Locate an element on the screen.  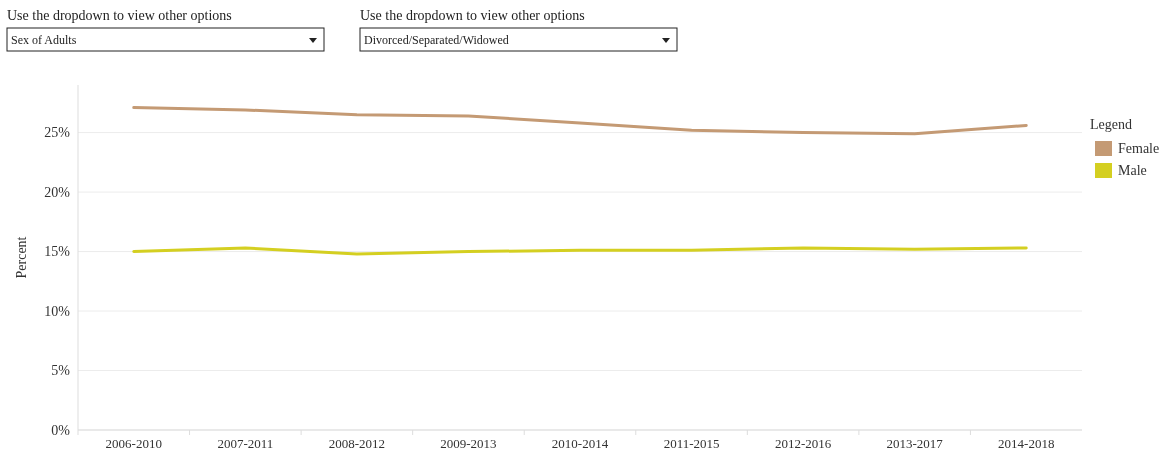
legend-label: Female is located at coordinates (1139, 148).